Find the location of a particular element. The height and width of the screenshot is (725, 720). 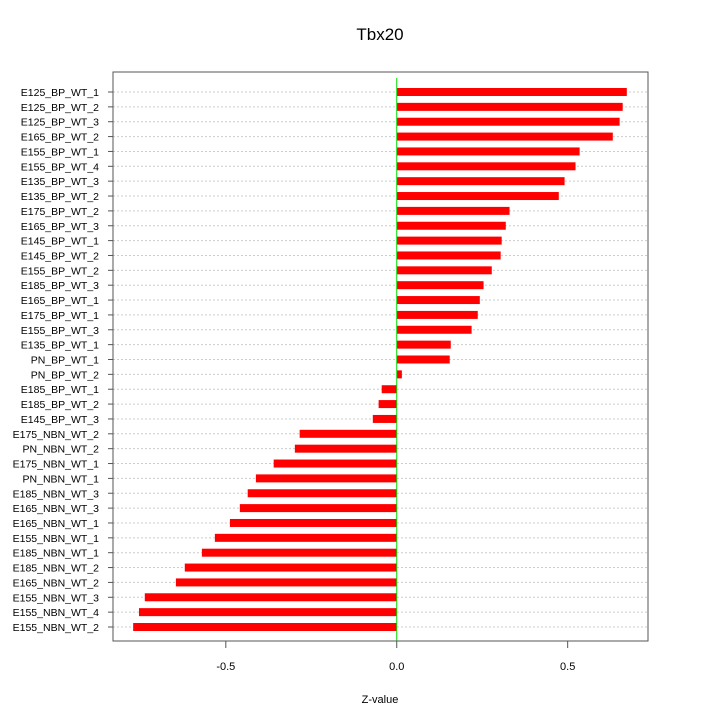

y-tick-label: E155_NBN_WT_1 is located at coordinates (56, 539).